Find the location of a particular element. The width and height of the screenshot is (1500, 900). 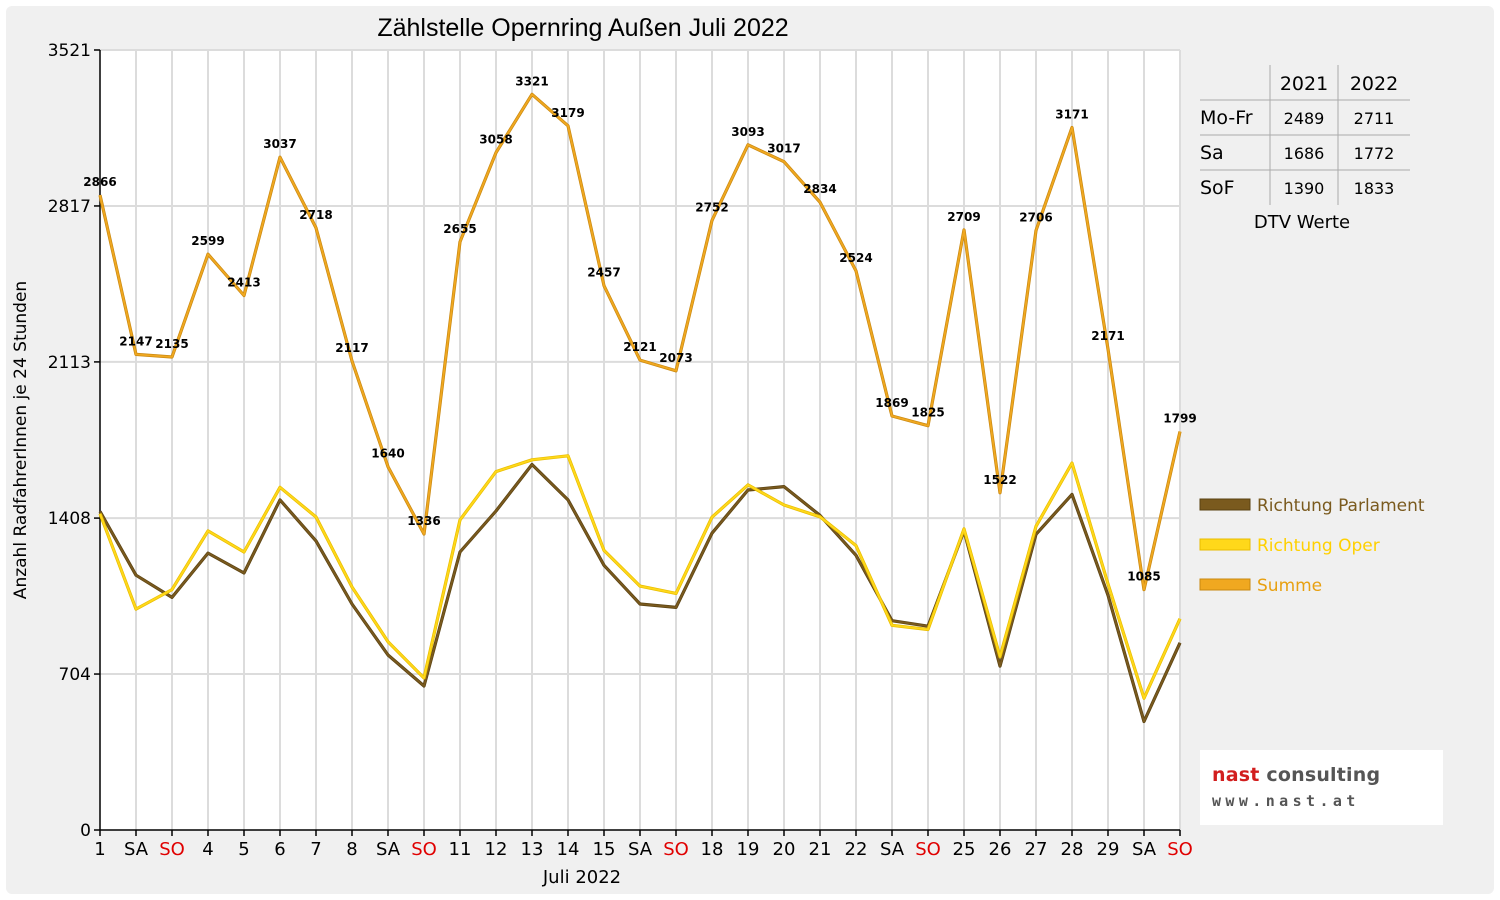

x-tick-label: 14 is located at coordinates (568, 849).